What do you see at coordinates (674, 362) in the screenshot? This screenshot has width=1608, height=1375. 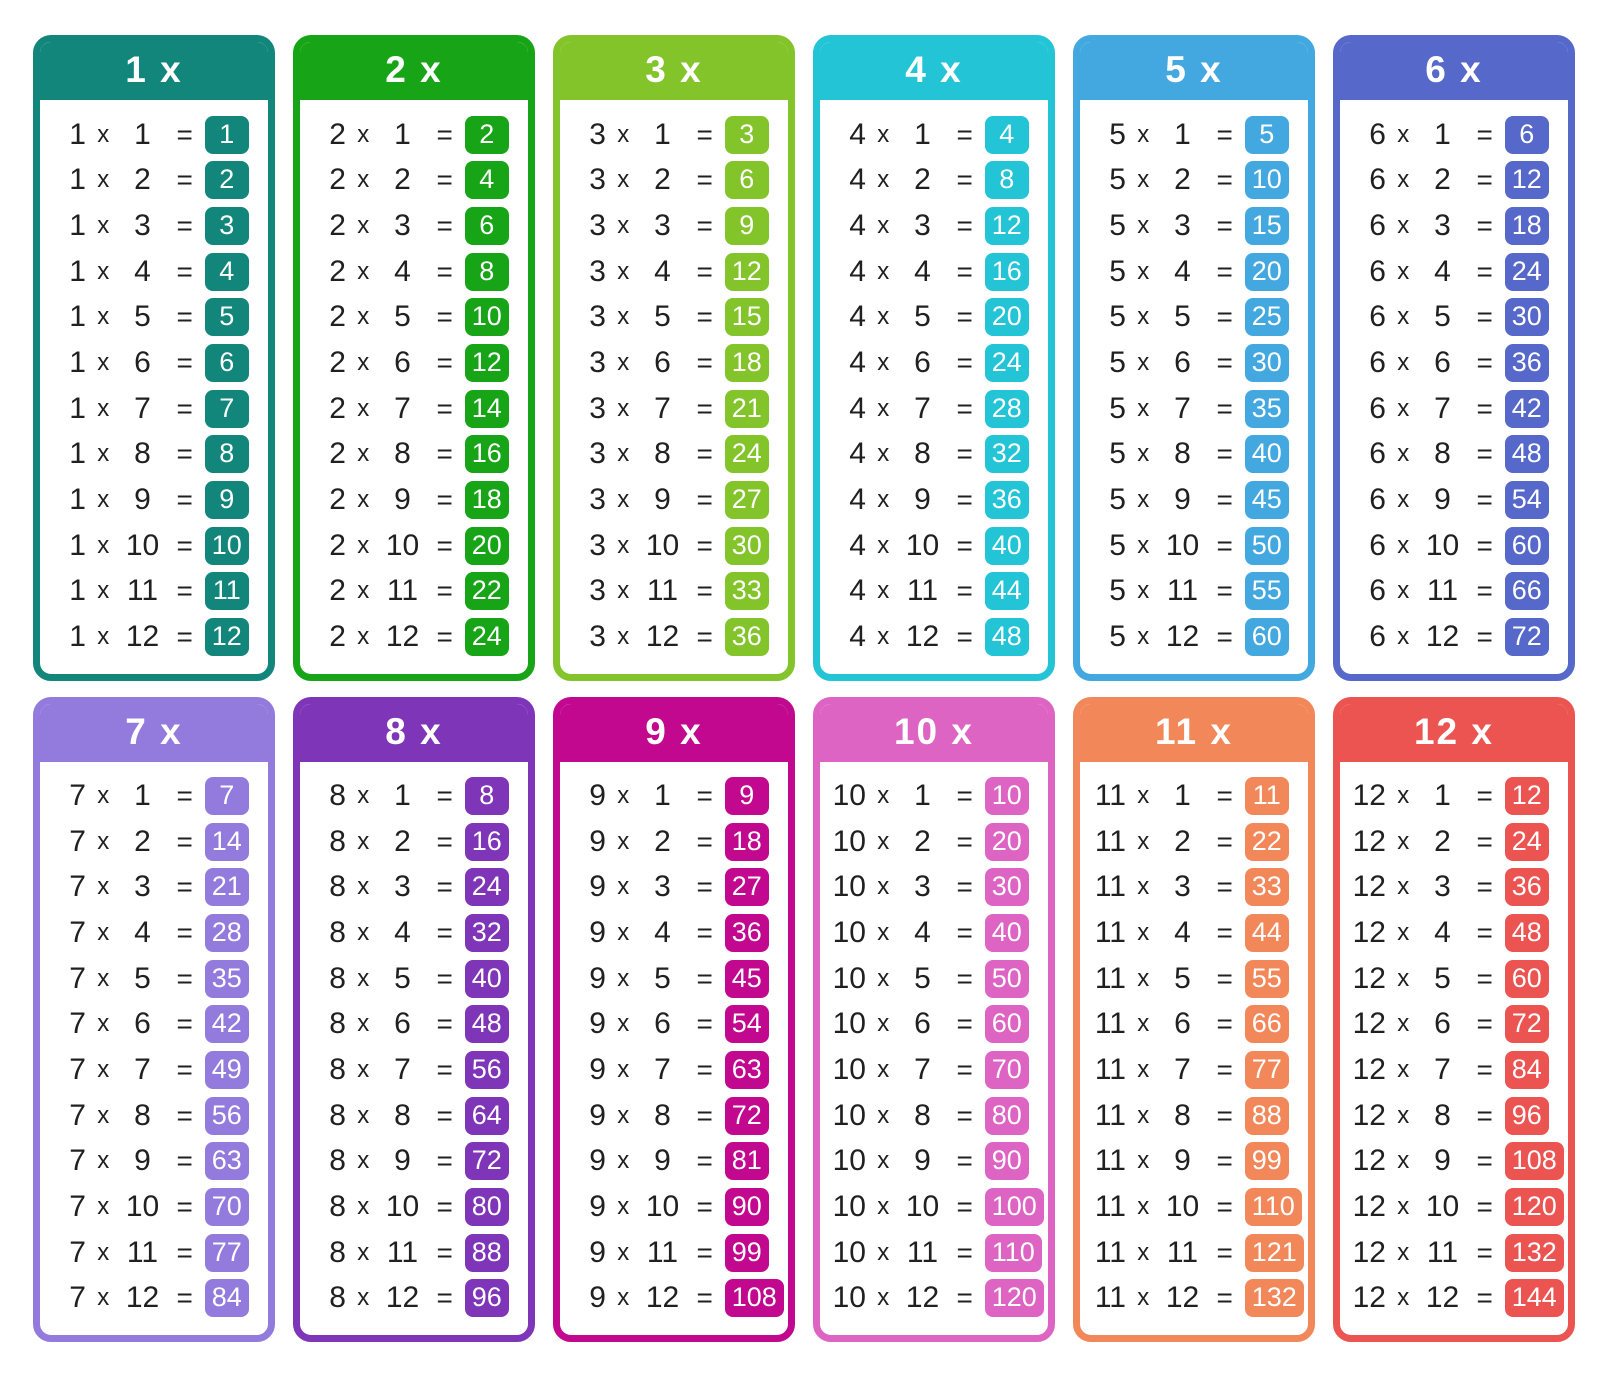 I see `equation-row: 3 x 6 = 18` at bounding box center [674, 362].